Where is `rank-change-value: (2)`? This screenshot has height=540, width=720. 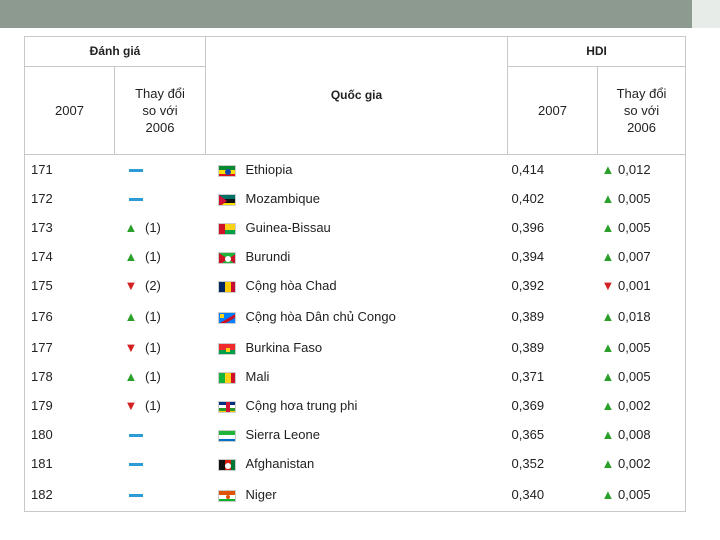
rank-change-value: (2) is located at coordinates (153, 285).